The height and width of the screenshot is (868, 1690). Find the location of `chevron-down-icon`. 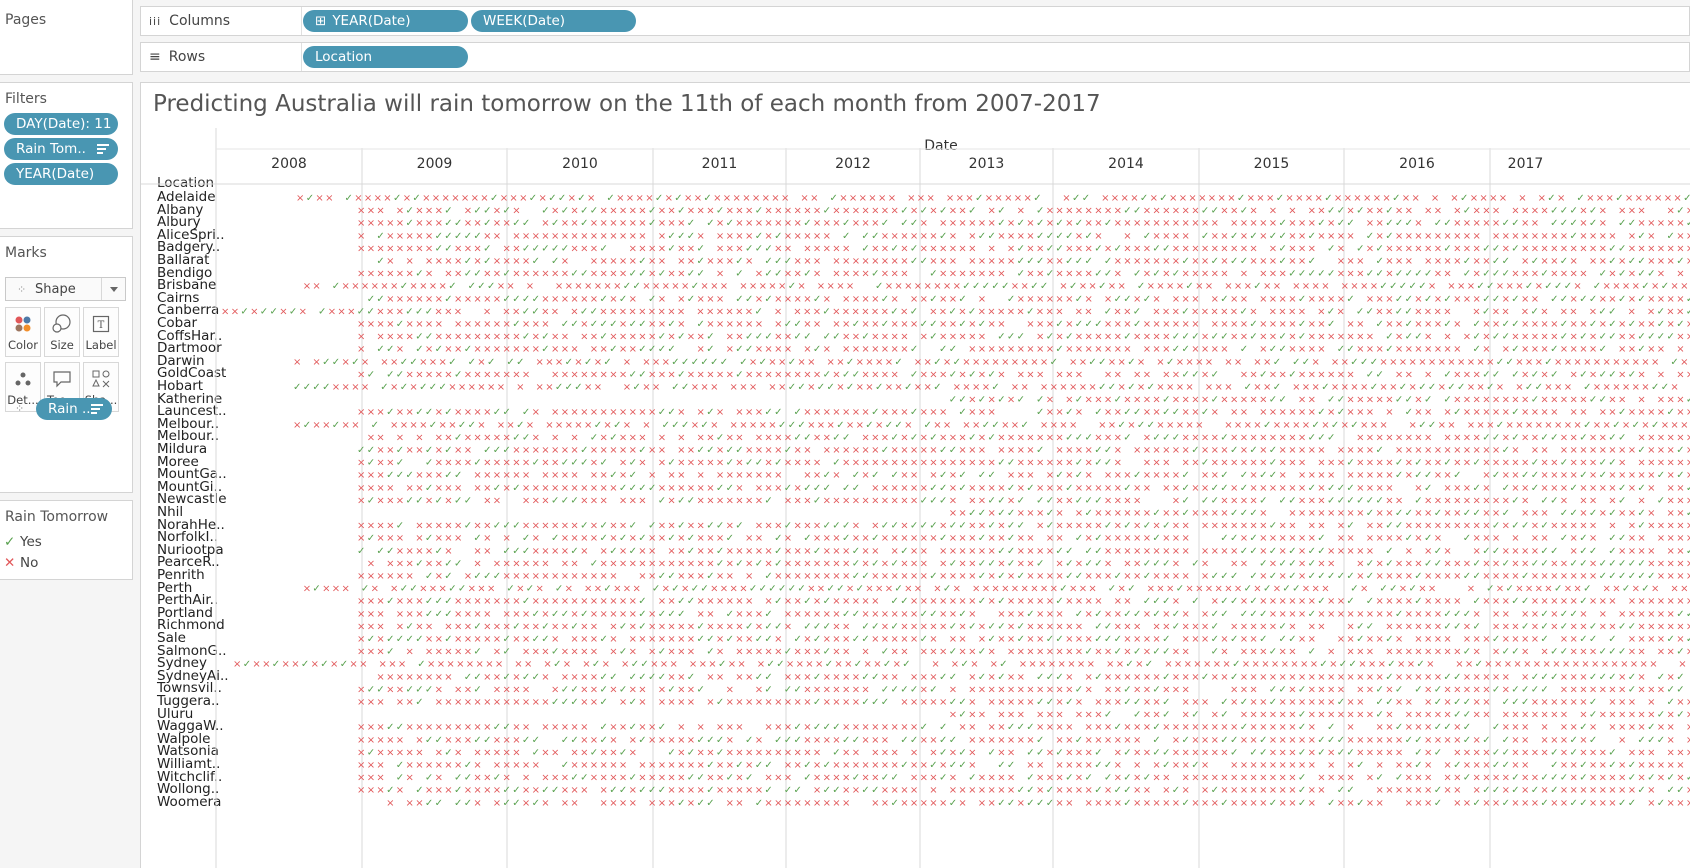

chevron-down-icon is located at coordinates (113, 289).